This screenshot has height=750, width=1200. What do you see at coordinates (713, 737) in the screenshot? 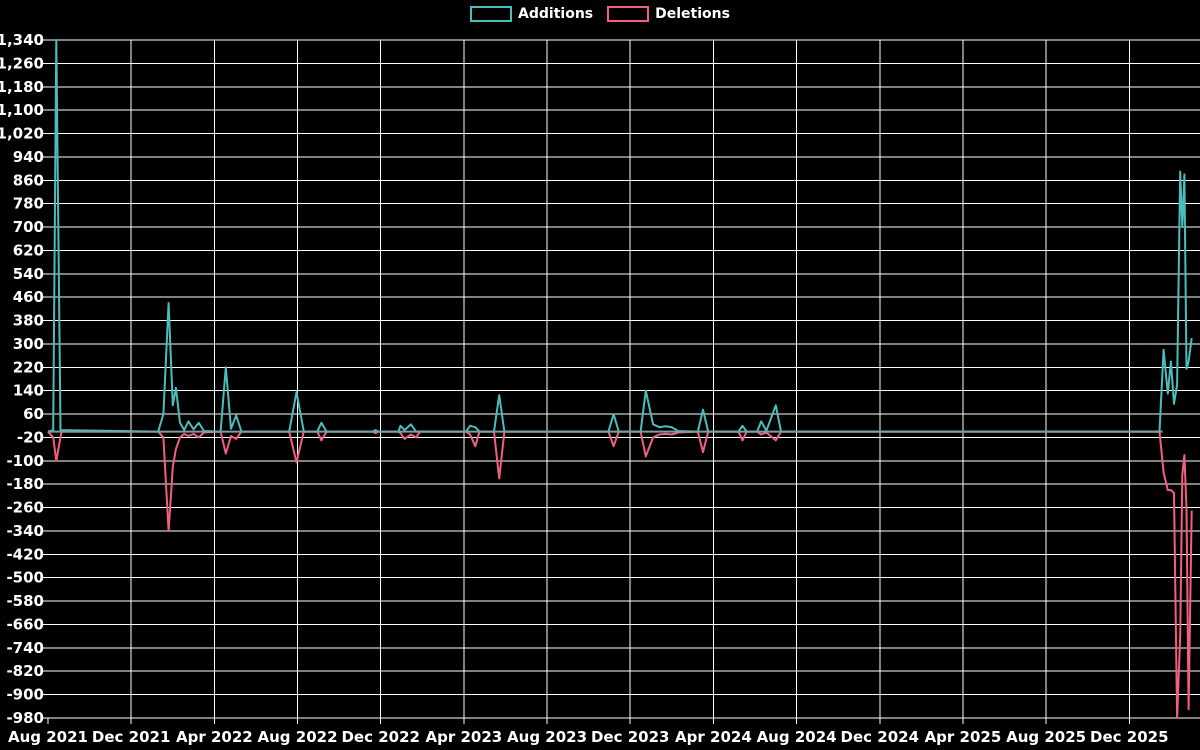
I see `x-tick-label: Apr 2024` at bounding box center [713, 737].